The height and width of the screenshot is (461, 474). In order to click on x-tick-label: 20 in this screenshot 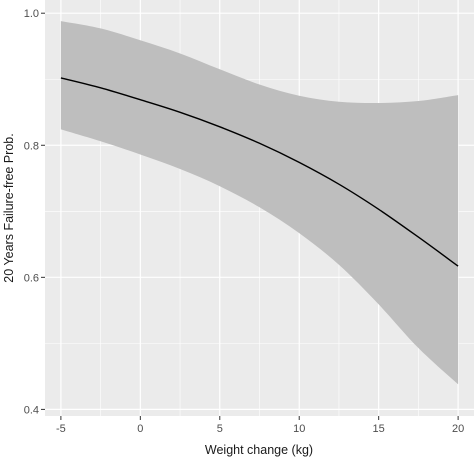, I will do `click(458, 429)`.